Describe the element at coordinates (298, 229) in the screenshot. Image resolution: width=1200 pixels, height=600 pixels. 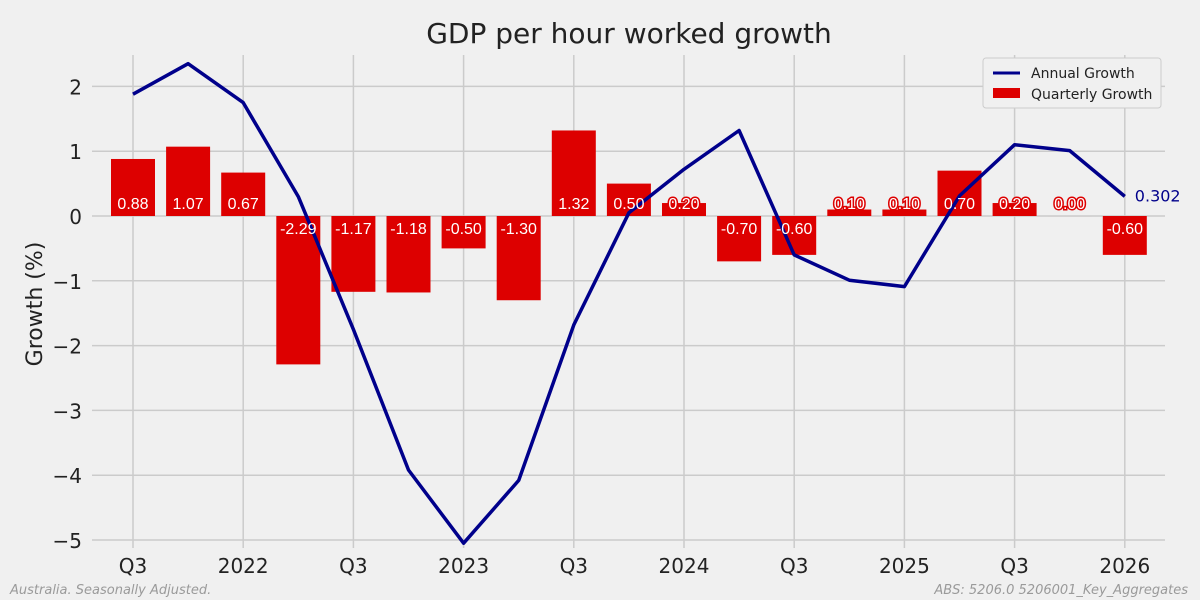
I see `bar-value-label: -2.29` at that location.